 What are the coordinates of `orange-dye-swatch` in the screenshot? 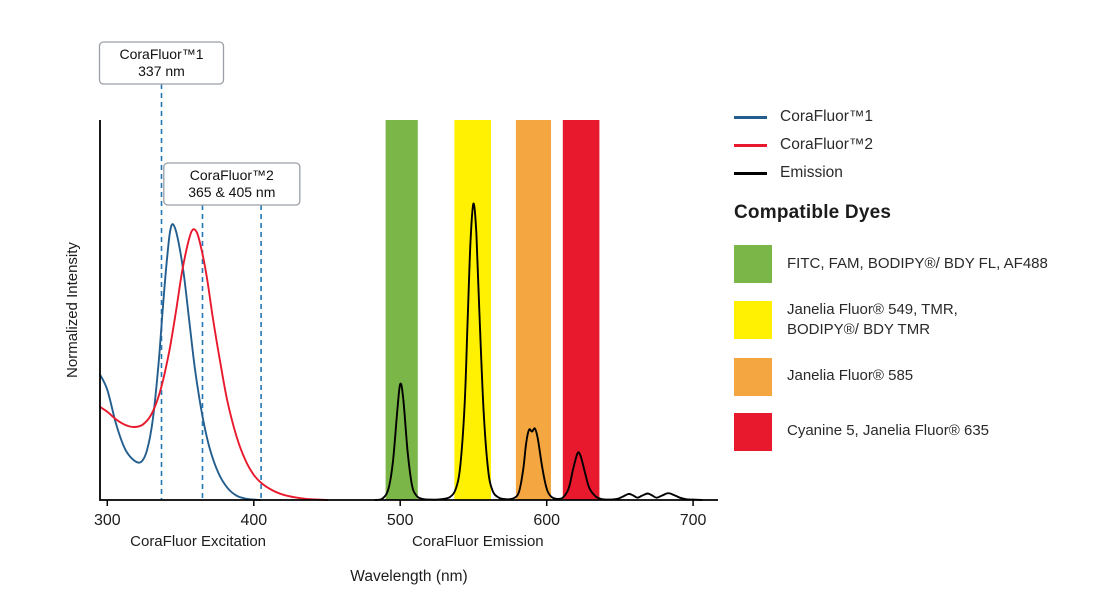 It's located at (753, 376).